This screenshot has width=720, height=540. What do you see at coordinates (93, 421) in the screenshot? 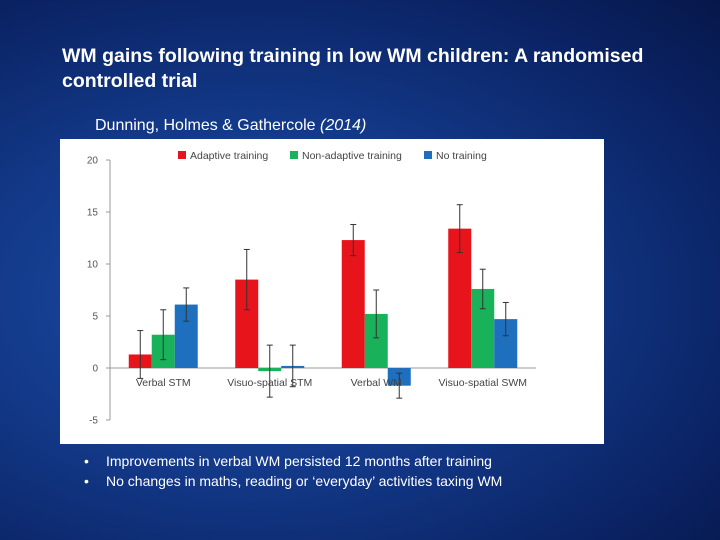
I see `y-tick-label: -5` at bounding box center [93, 421].